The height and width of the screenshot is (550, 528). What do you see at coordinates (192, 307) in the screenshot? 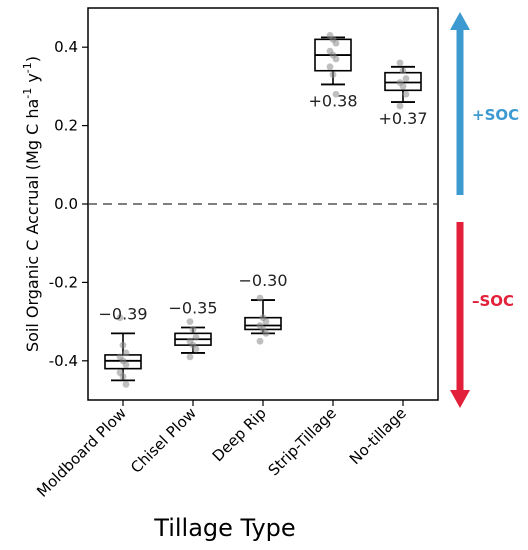
I see `data-label: −0.35` at bounding box center [192, 307].